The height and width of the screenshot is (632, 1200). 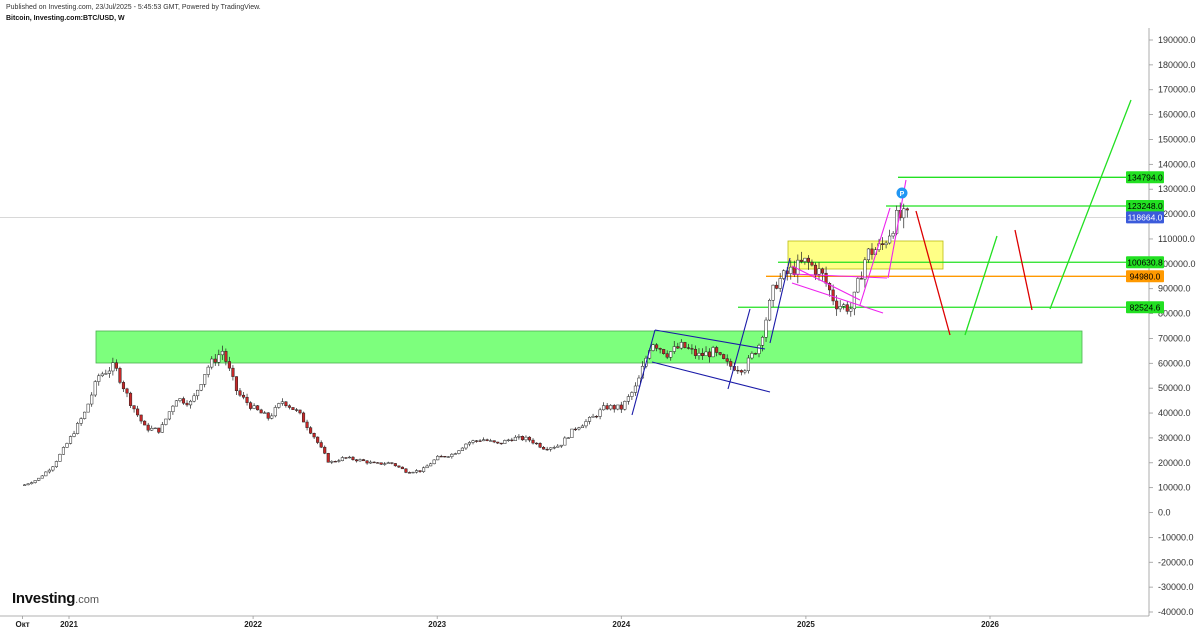 What do you see at coordinates (1177, 90) in the screenshot?
I see `y-tick-label: 170000.0` at bounding box center [1177, 90].